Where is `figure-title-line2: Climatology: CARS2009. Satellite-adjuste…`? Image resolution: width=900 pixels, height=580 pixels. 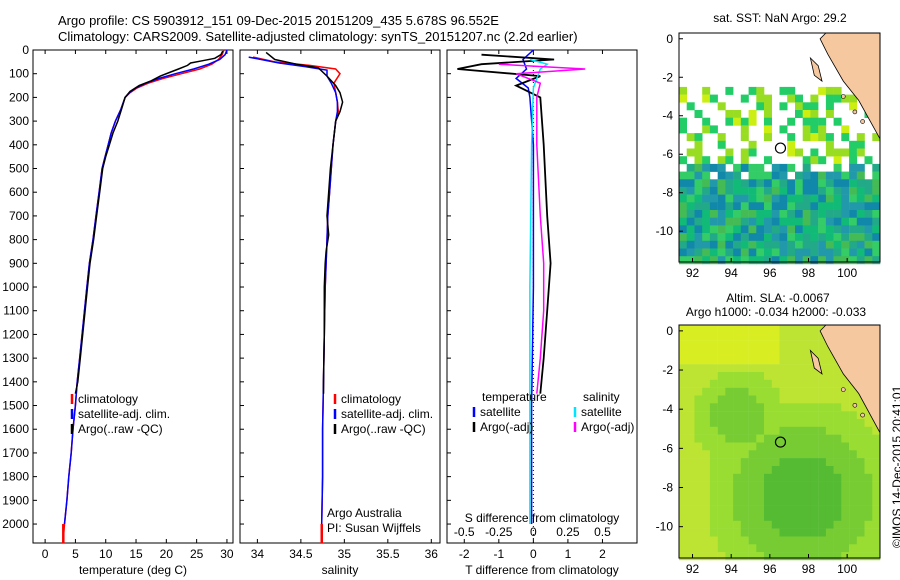
figure-title-line2: Climatology: CARS2009. Satellite-adjuste… is located at coordinates (318, 36).